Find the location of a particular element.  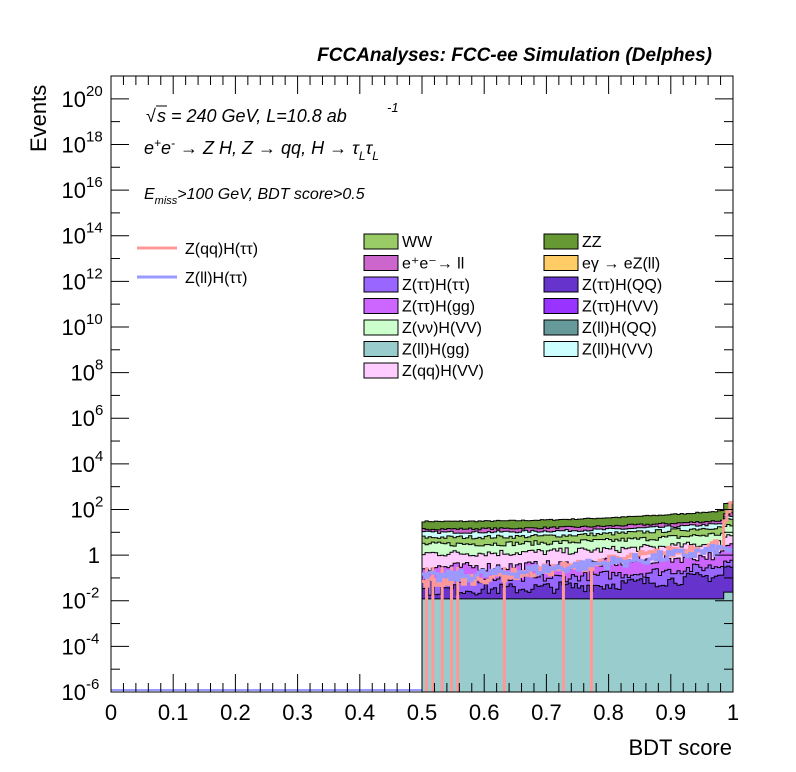

x-tick-label: 0.2 is located at coordinates (235, 712).